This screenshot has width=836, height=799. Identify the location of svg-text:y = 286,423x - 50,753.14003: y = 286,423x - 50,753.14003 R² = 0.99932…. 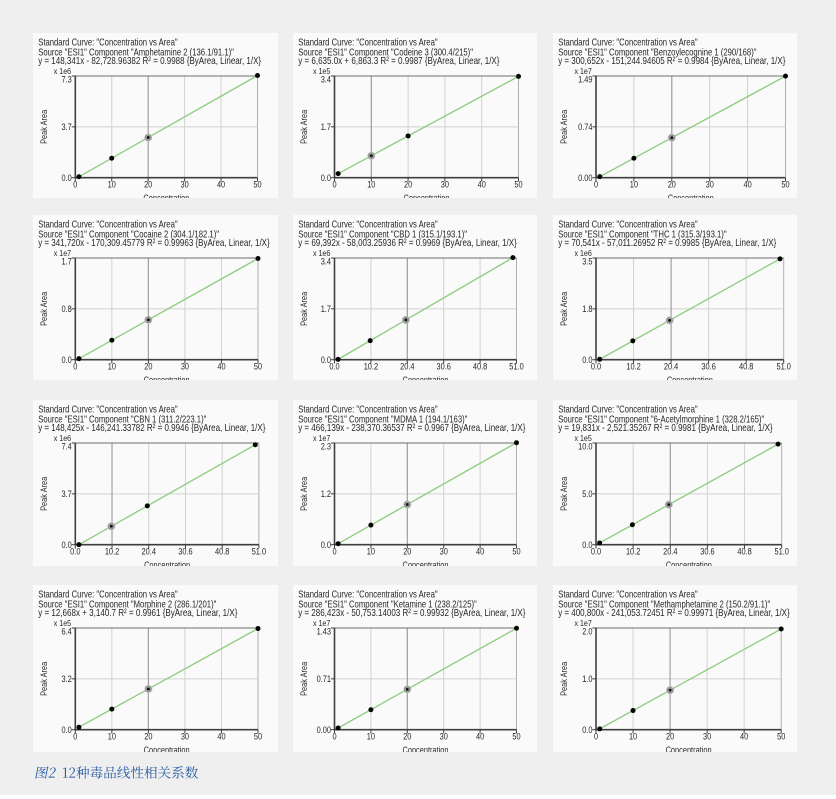
(412, 613).